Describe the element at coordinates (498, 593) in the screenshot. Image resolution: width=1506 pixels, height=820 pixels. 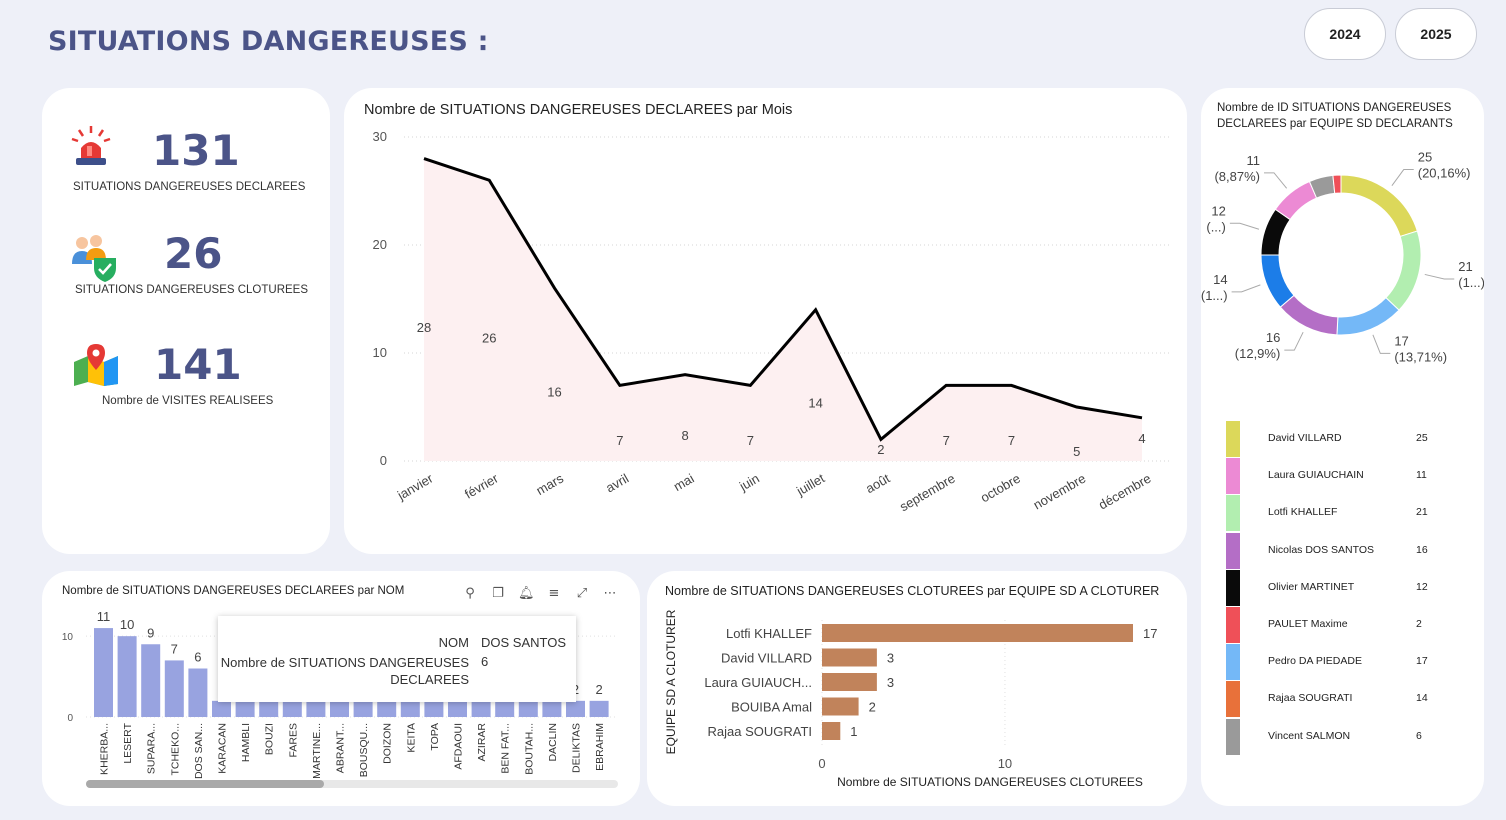
I see `copy-icon: ❐` at that location.